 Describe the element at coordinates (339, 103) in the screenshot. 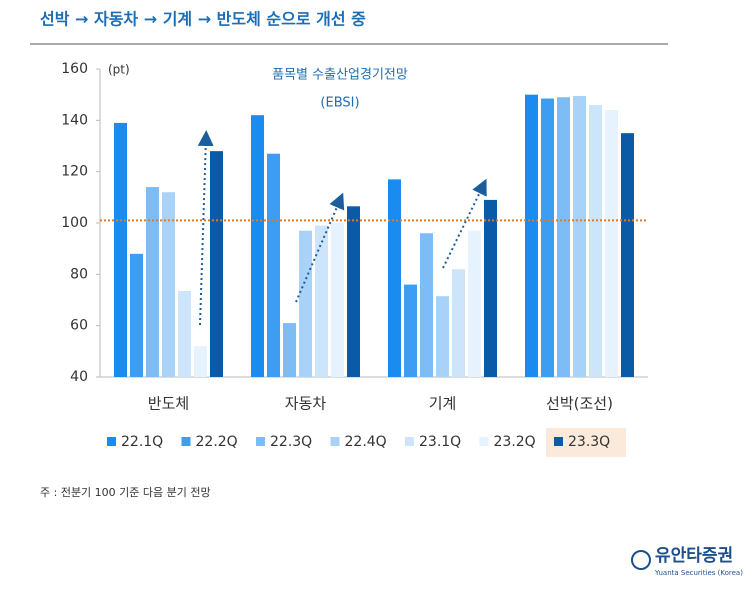

I see `chart-subtitle: (EBSI)` at that location.